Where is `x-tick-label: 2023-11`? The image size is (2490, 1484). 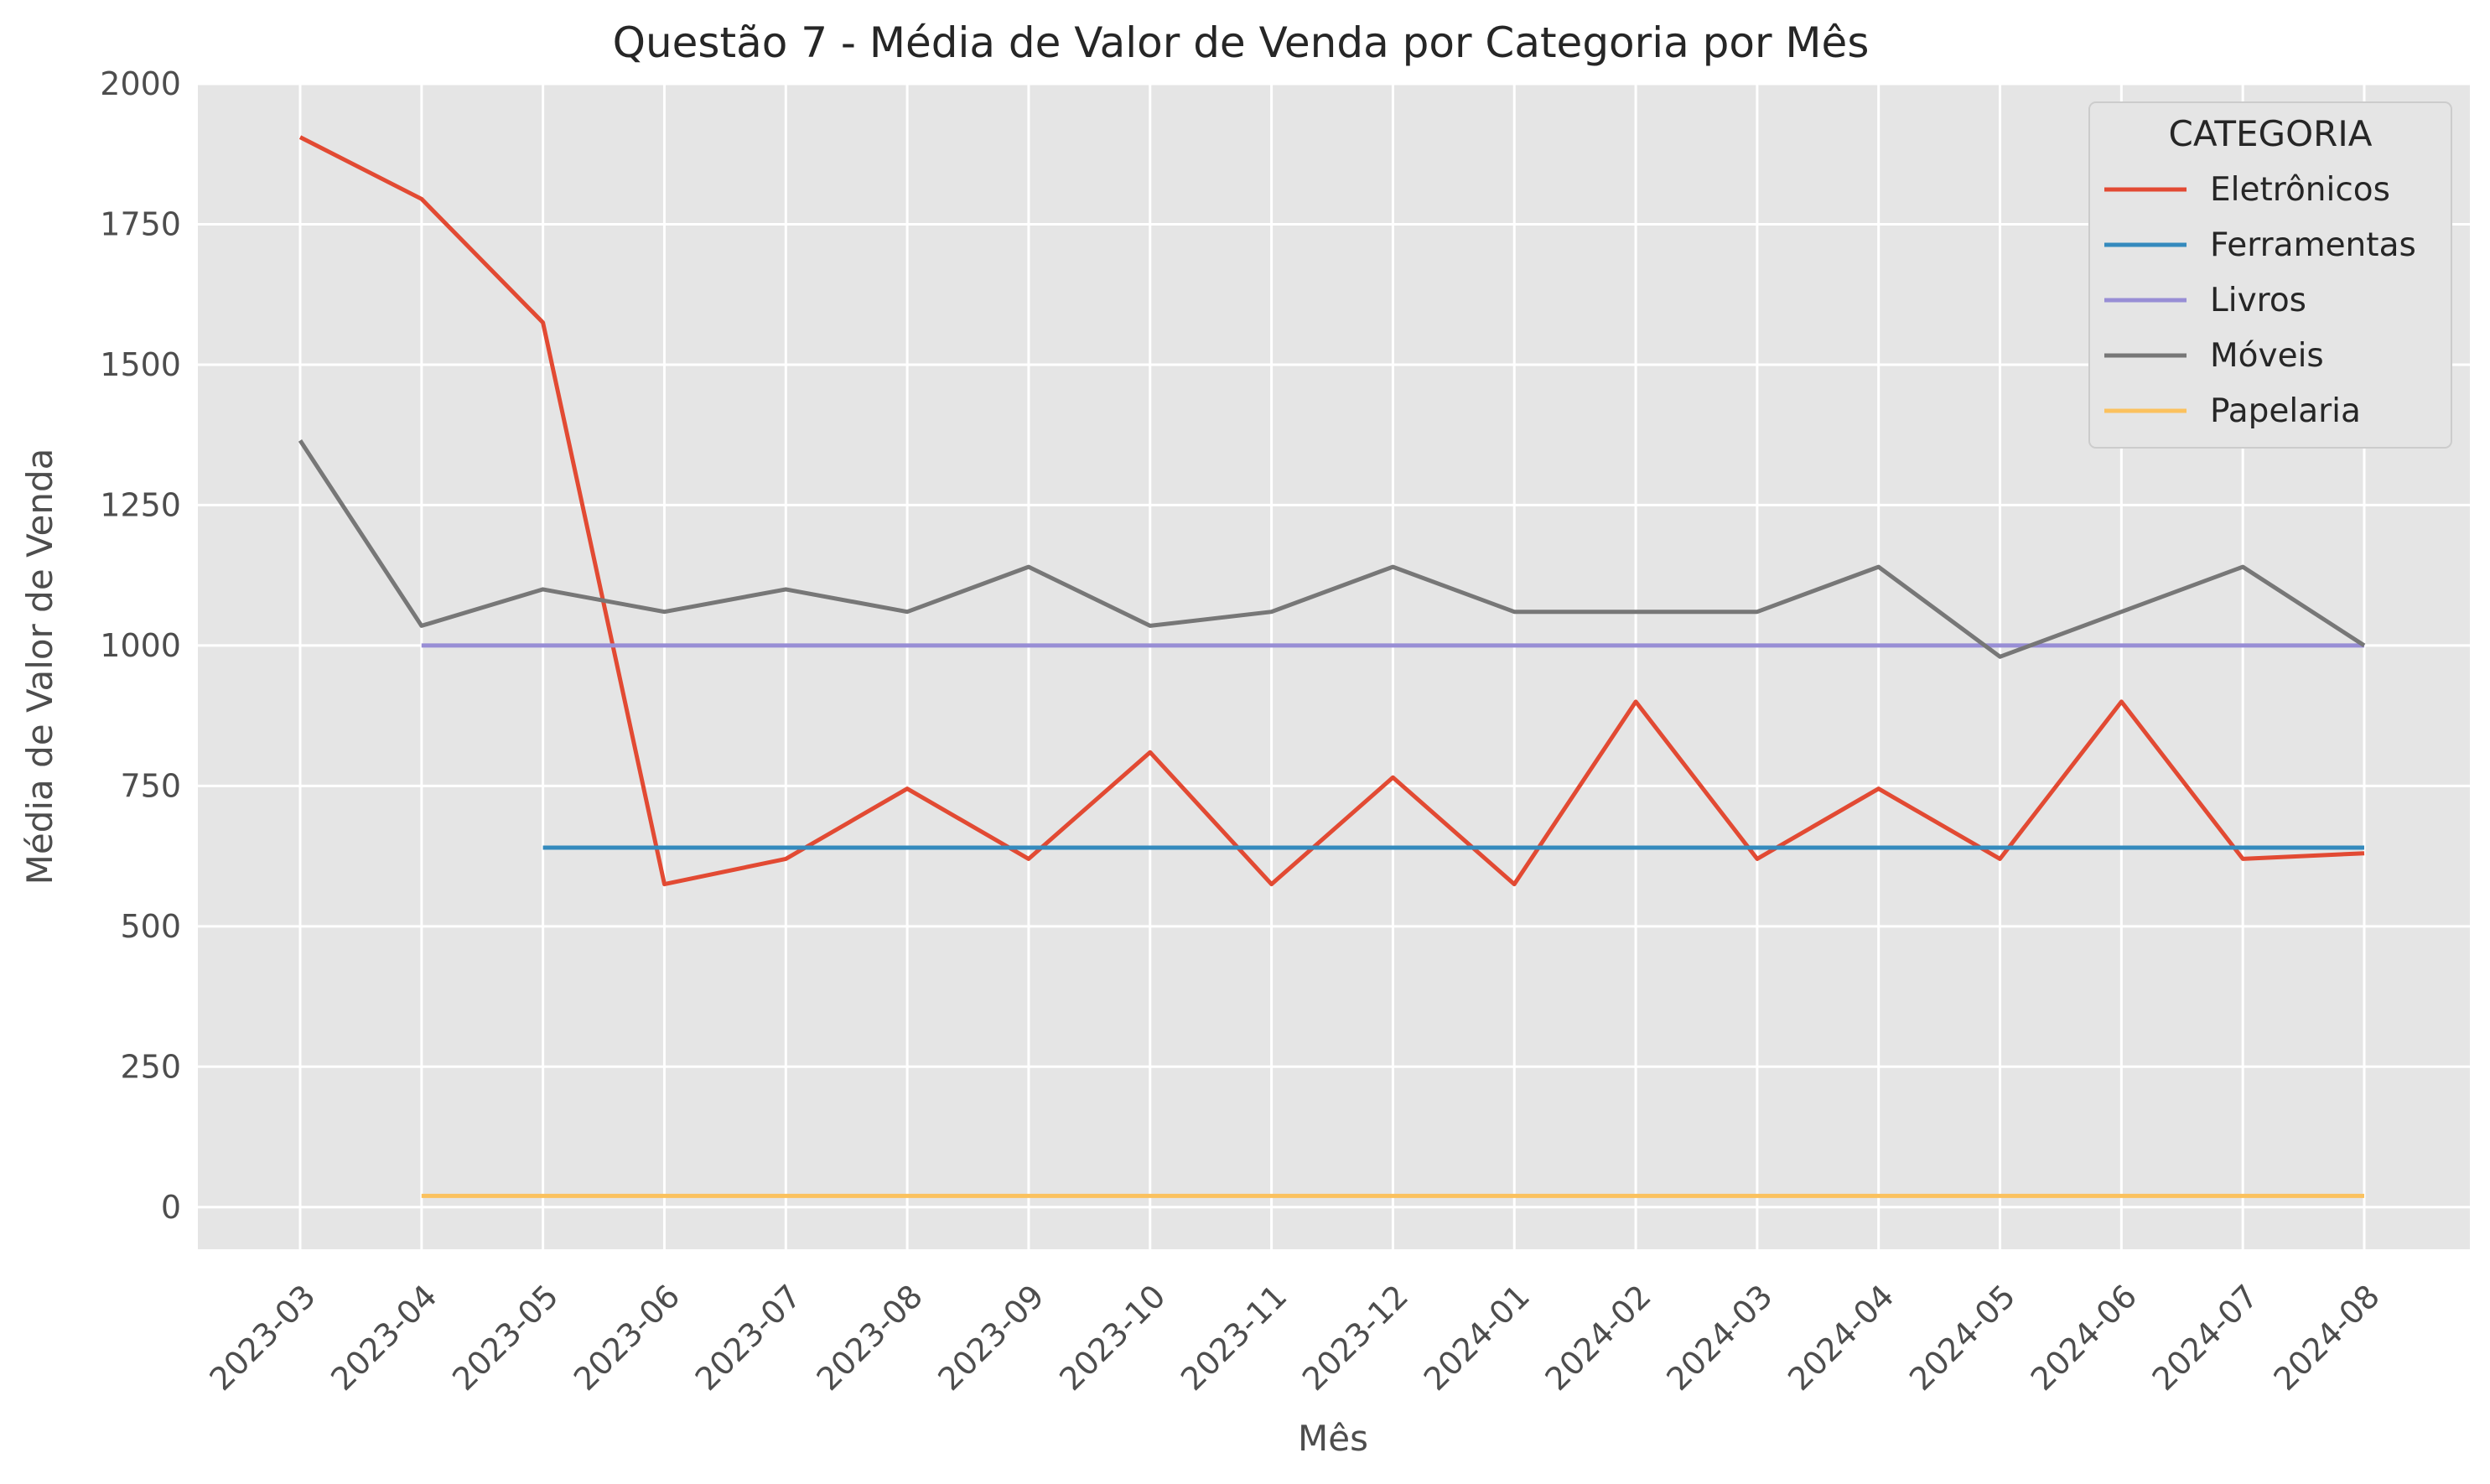
x-tick-label: 2023-11 is located at coordinates (1234, 1338).